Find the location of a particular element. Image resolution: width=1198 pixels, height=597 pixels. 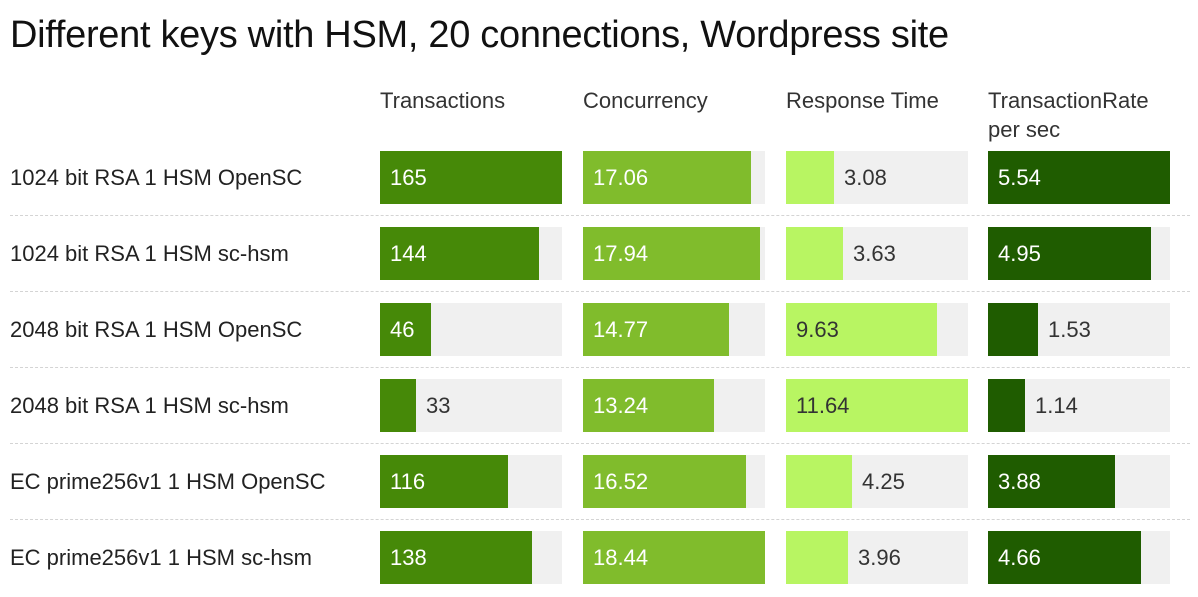

bar-value-label: 144 is located at coordinates (408, 253).